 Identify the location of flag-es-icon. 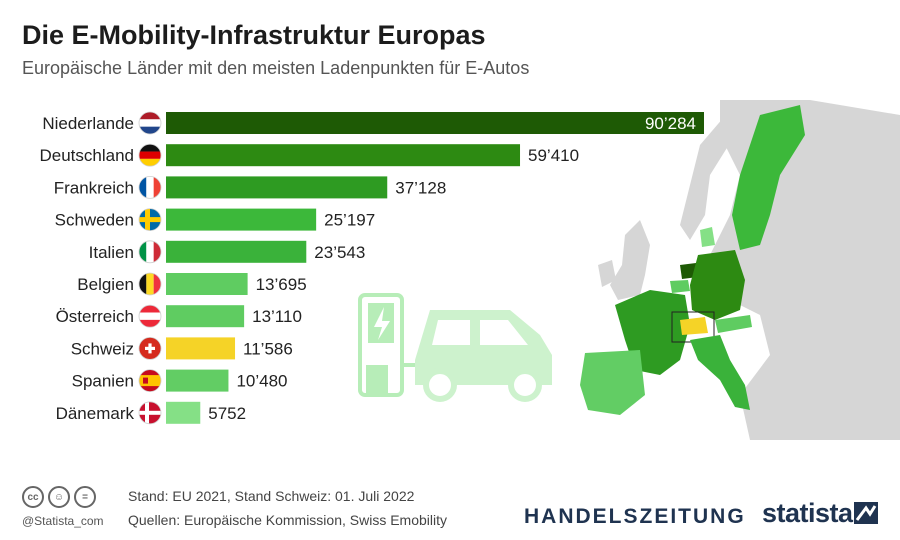
(150, 381).